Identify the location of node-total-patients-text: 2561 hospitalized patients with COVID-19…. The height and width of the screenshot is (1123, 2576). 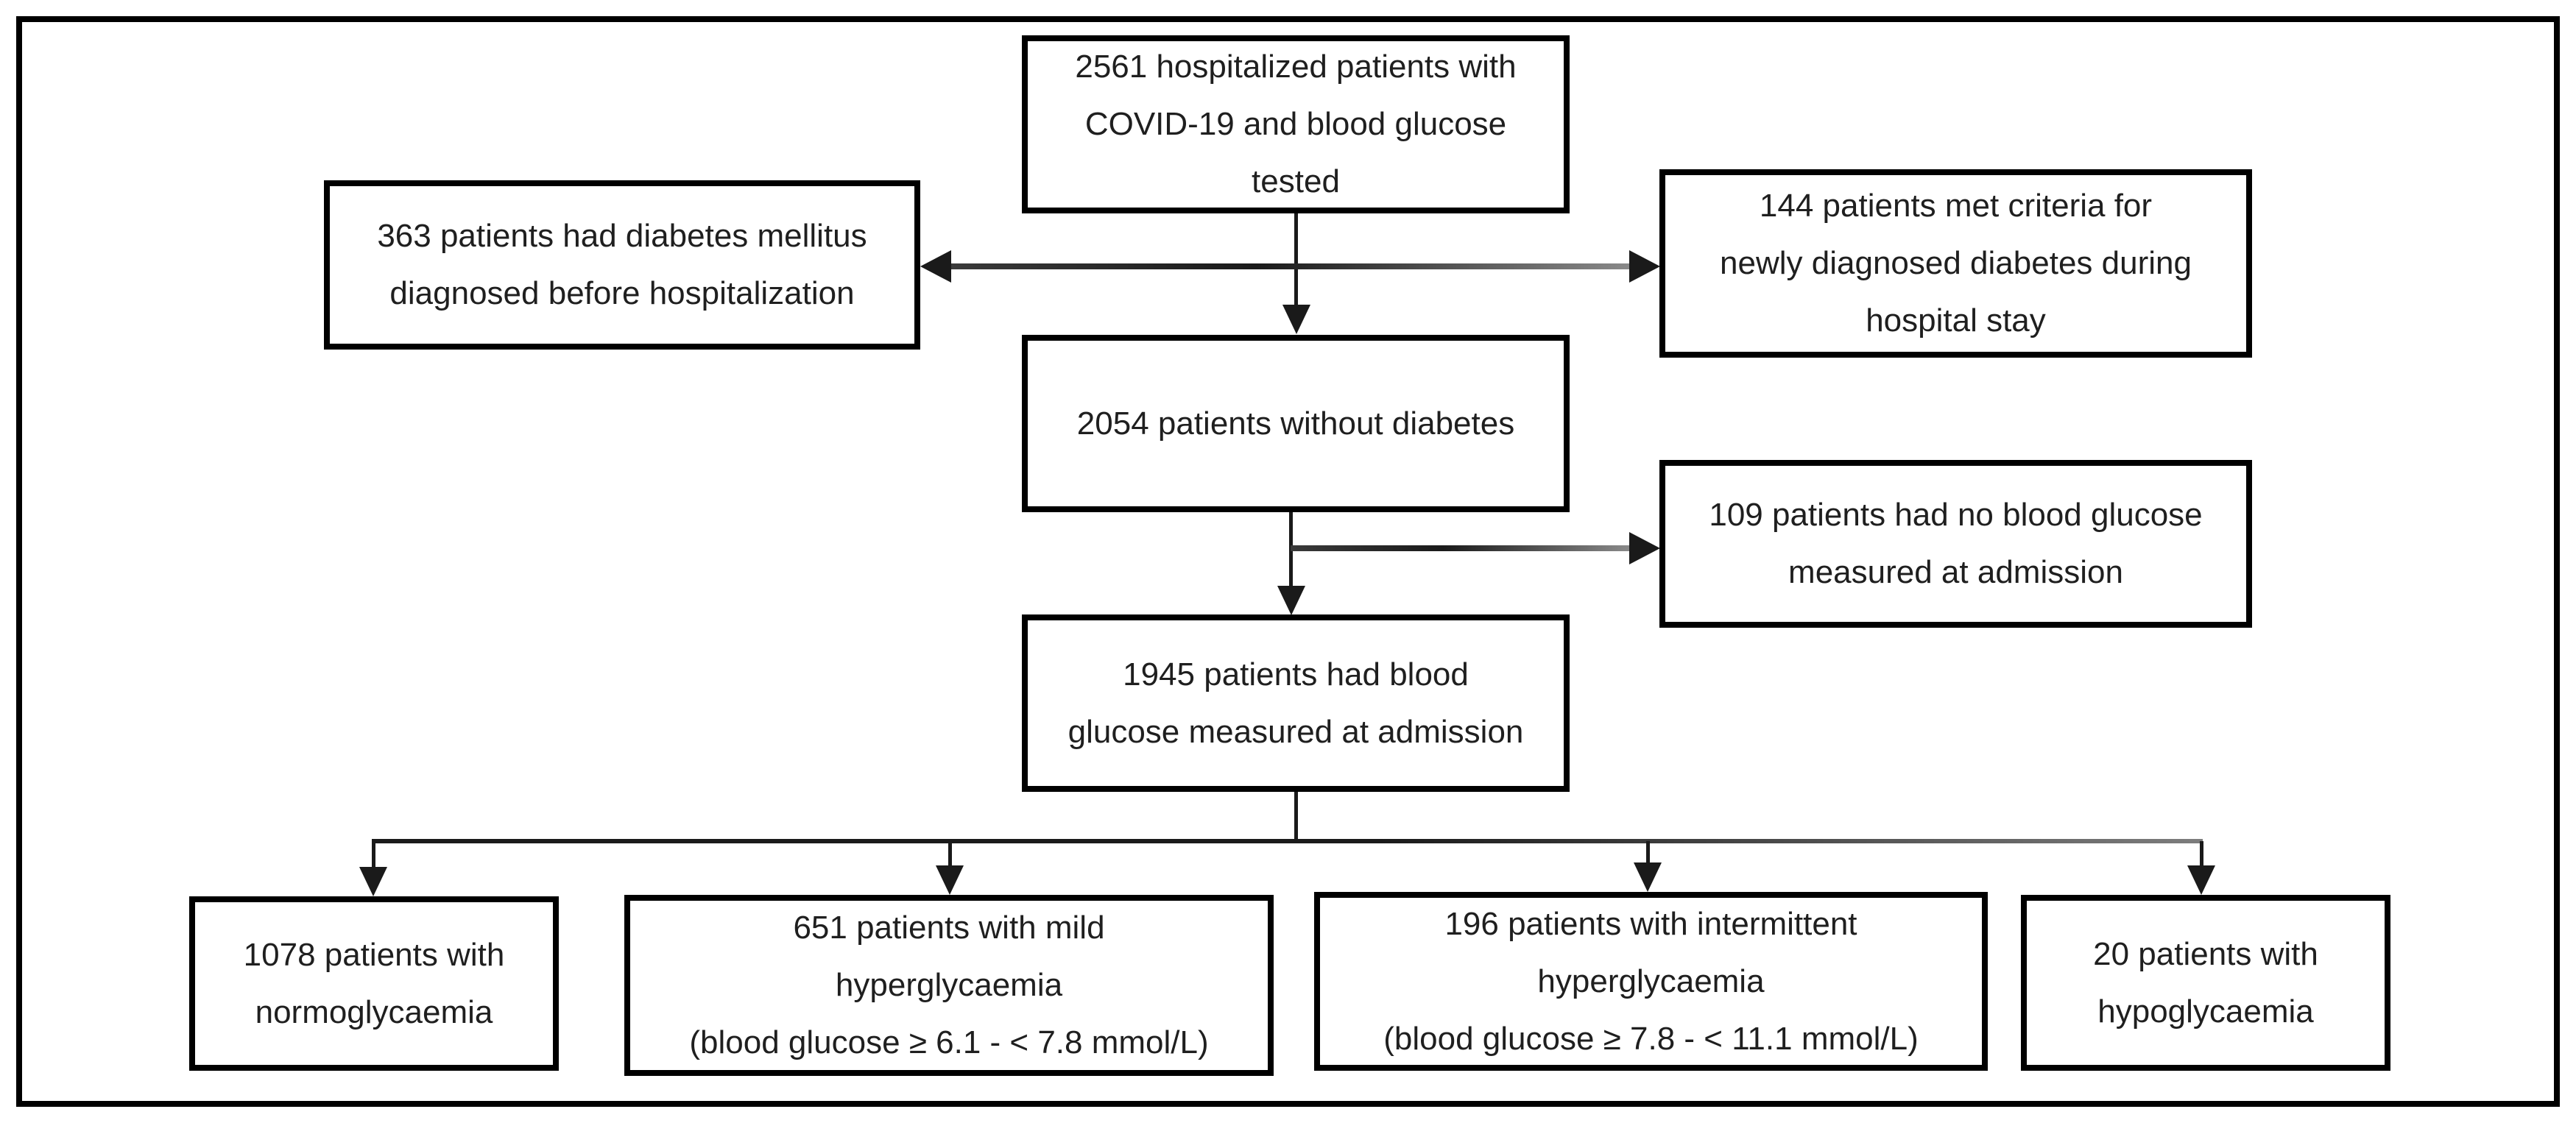
(1296, 124).